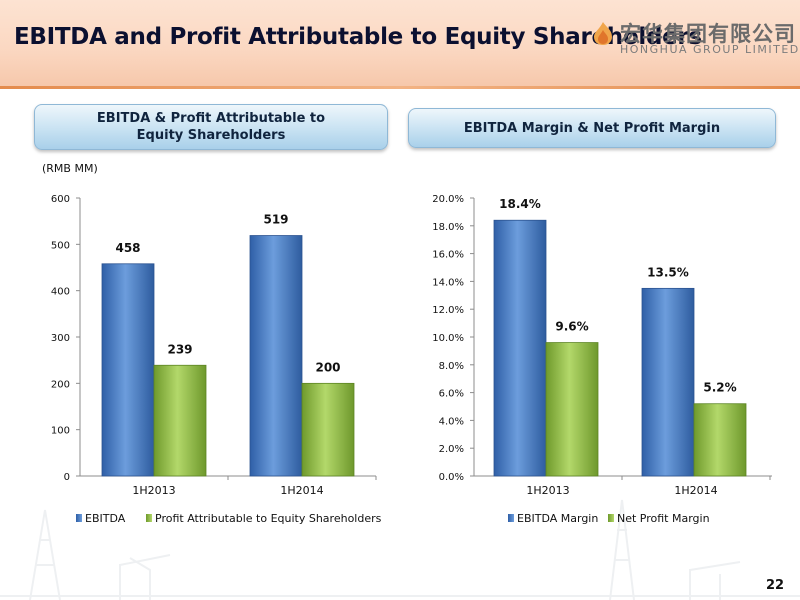  I want to click on header-divider, so click(400, 87).